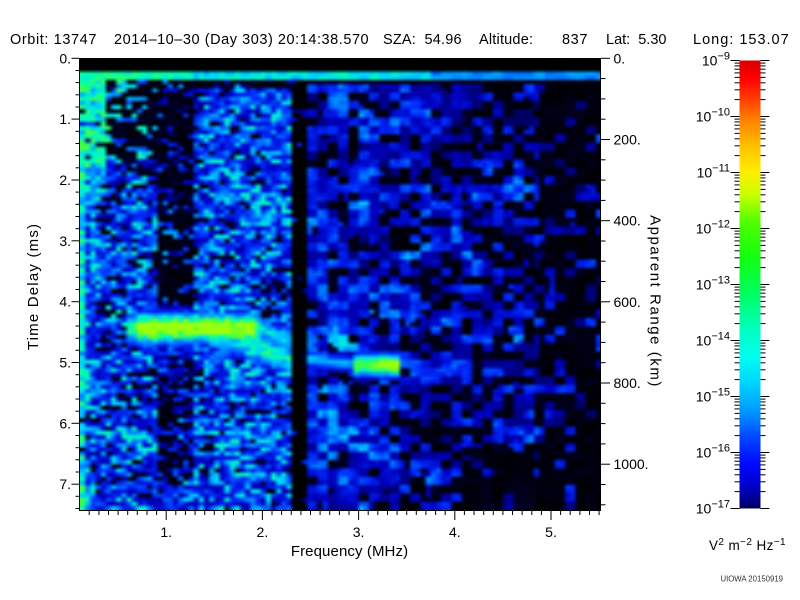 This screenshot has height=600, width=800. What do you see at coordinates (627, 140) in the screenshot?
I see `svg-text: 200.` at bounding box center [627, 140].